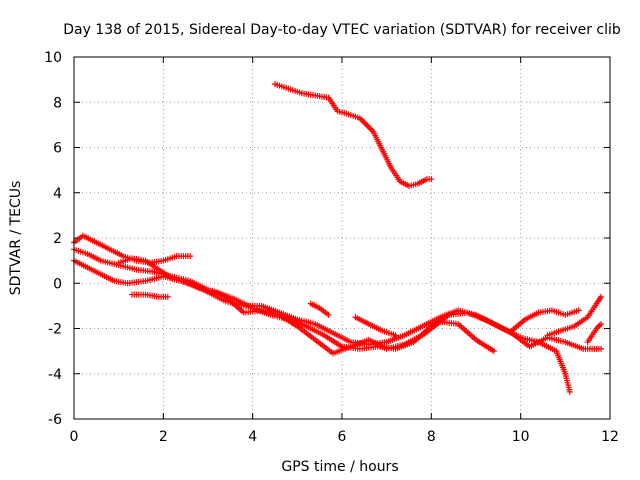 The width and height of the screenshot is (640, 480). Describe the element at coordinates (375, 326) in the screenshot. I see `series-s8` at that location.